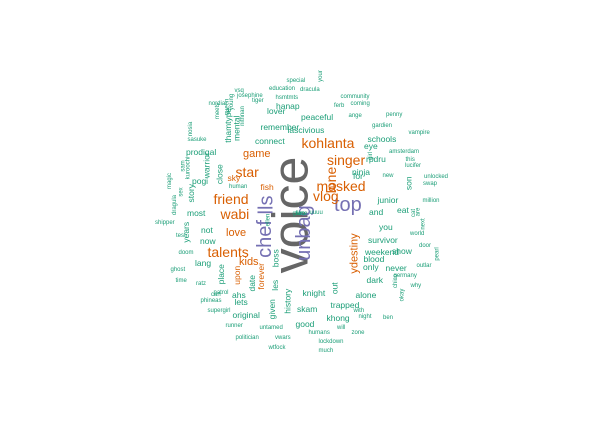  Describe the element at coordinates (382, 138) in the screenshot. I see `word-28: schools` at that location.